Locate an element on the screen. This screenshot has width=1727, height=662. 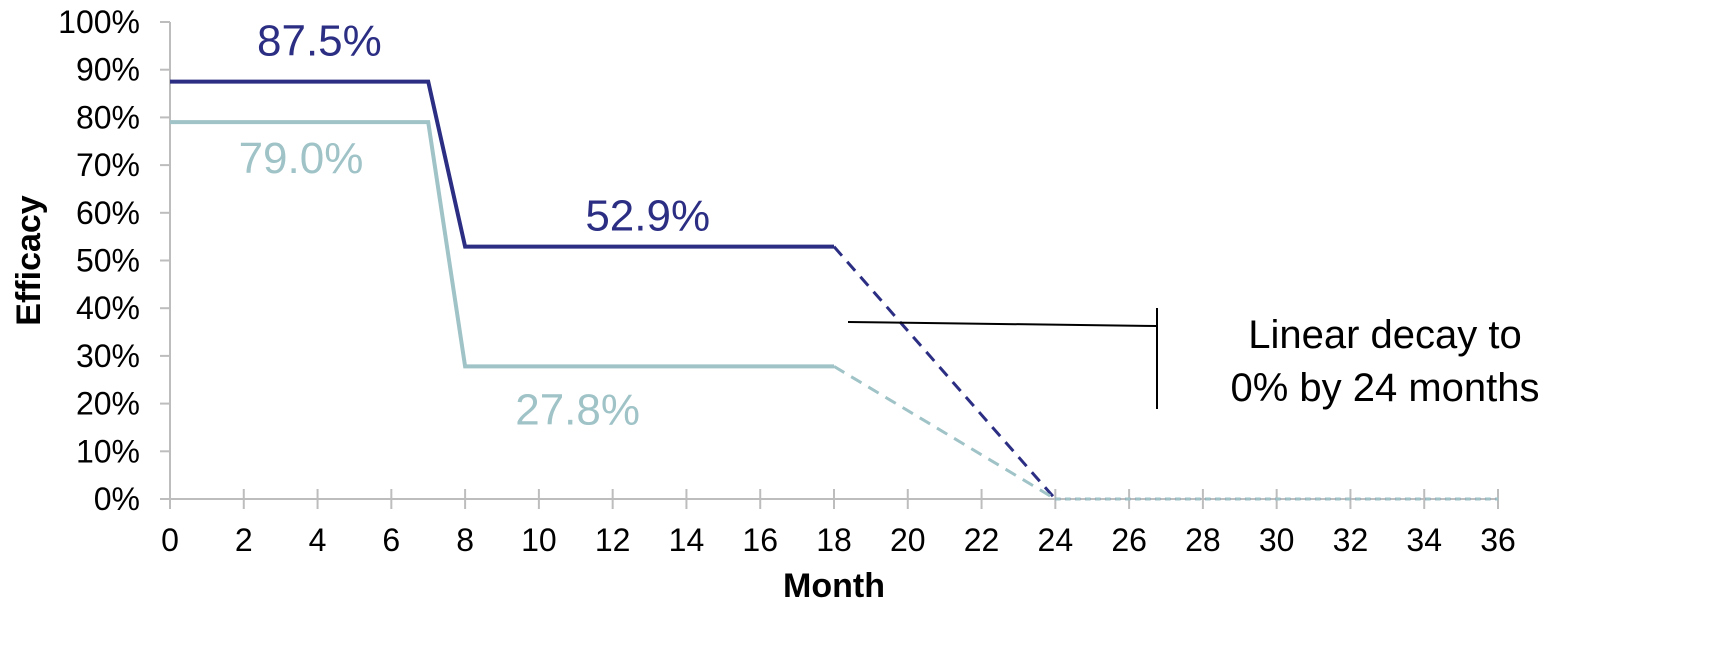
x-tick-label: 24 is located at coordinates (1056, 540).